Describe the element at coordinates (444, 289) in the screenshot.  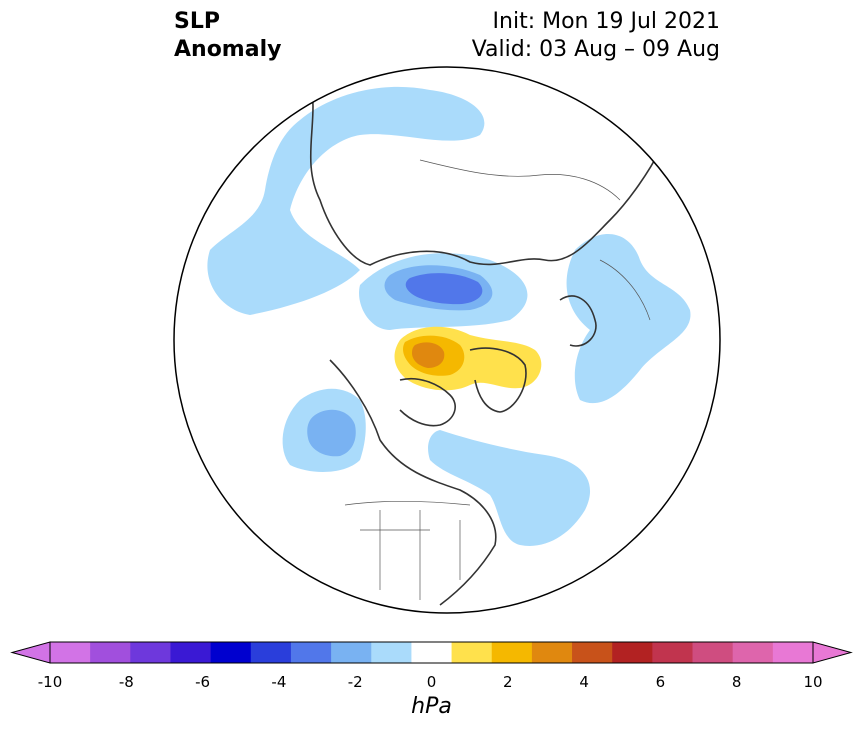
I see `anomaly-siberia-core` at that location.